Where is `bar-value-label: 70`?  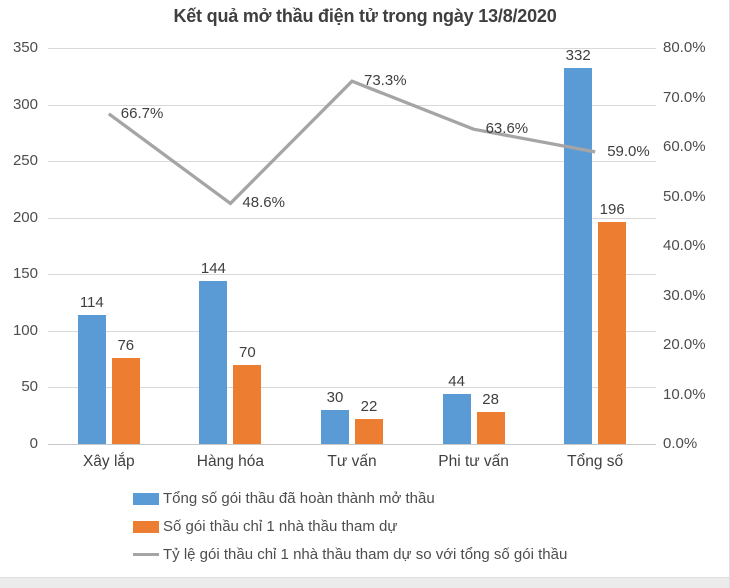
bar-value-label: 70 is located at coordinates (247, 352).